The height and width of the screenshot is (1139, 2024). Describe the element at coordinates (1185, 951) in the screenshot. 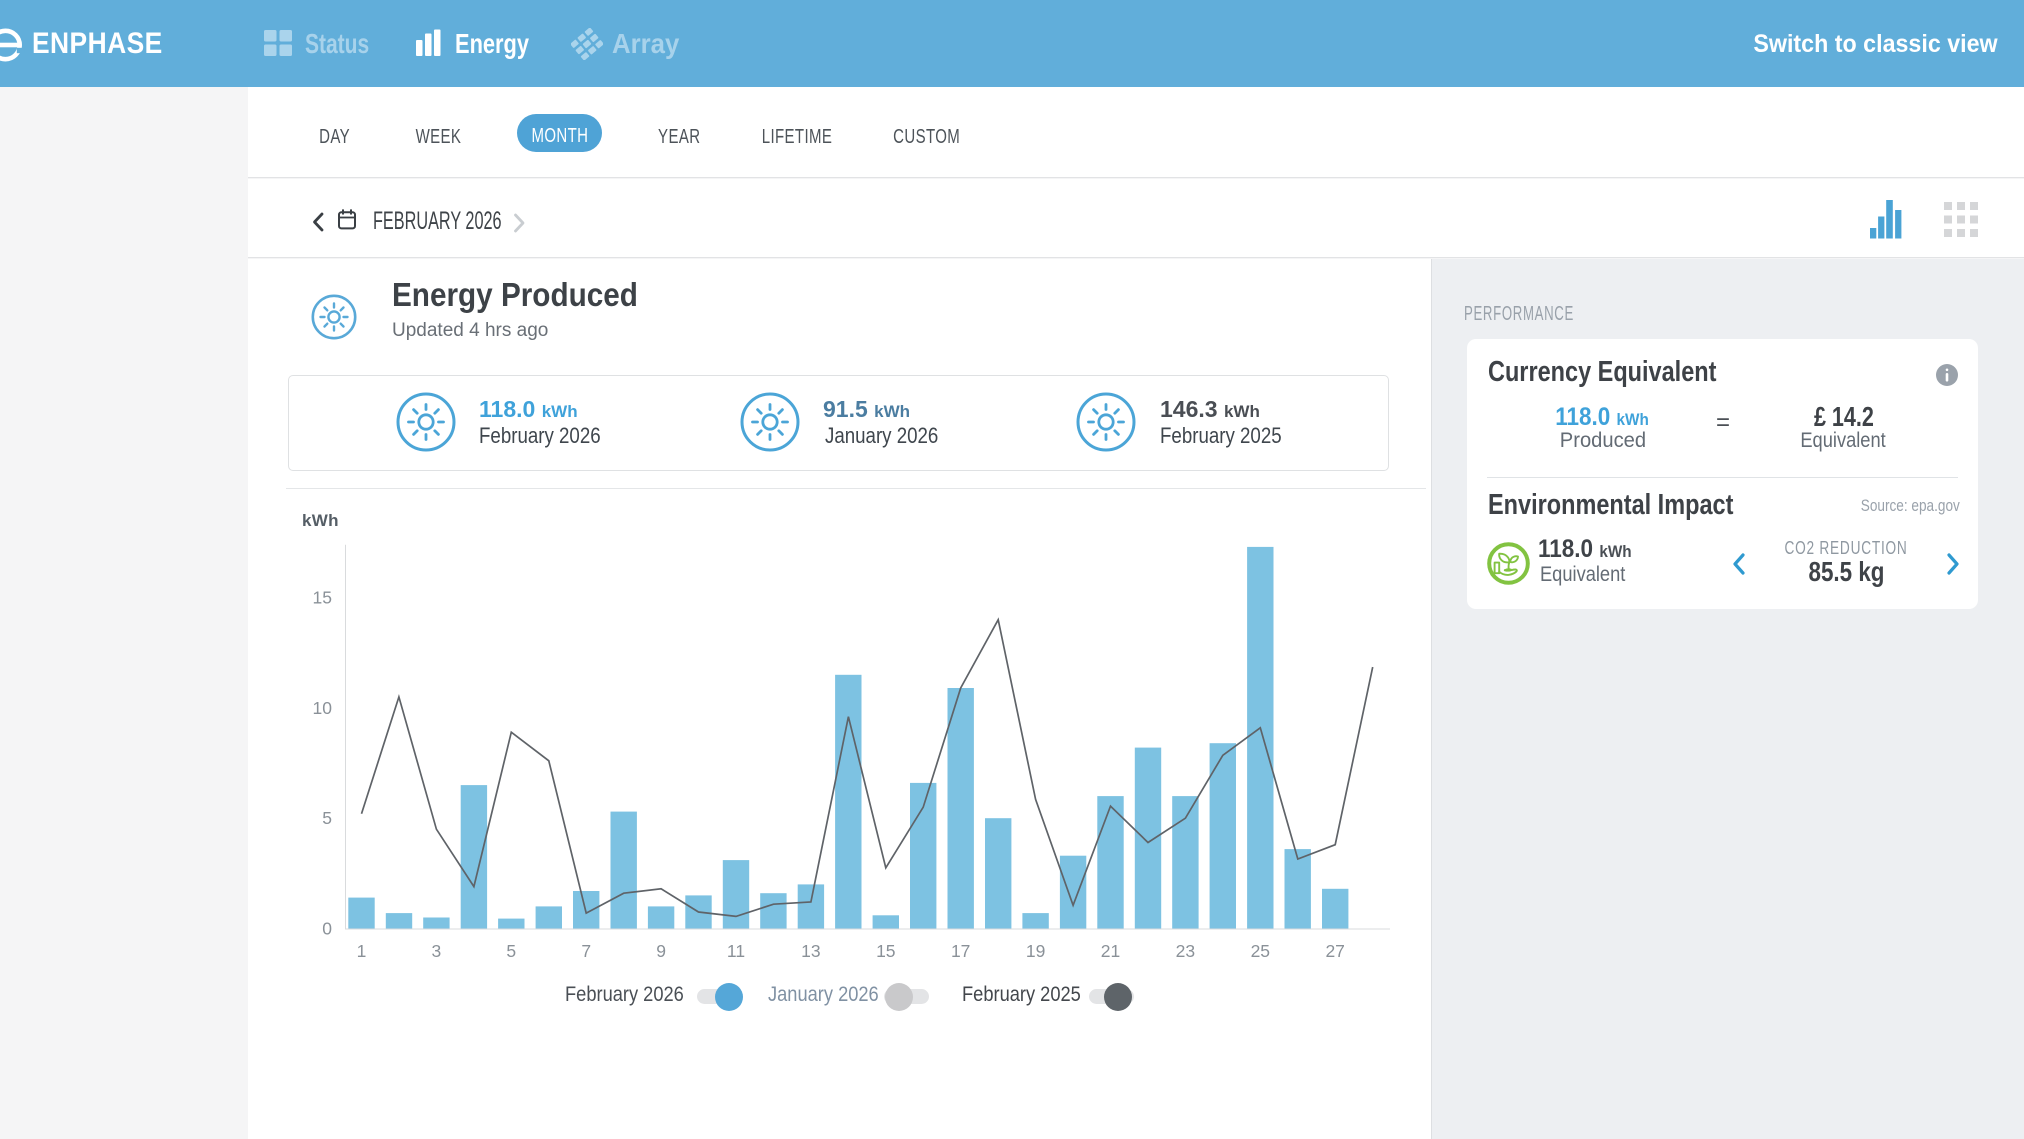

I see `svg-text: 23` at that location.